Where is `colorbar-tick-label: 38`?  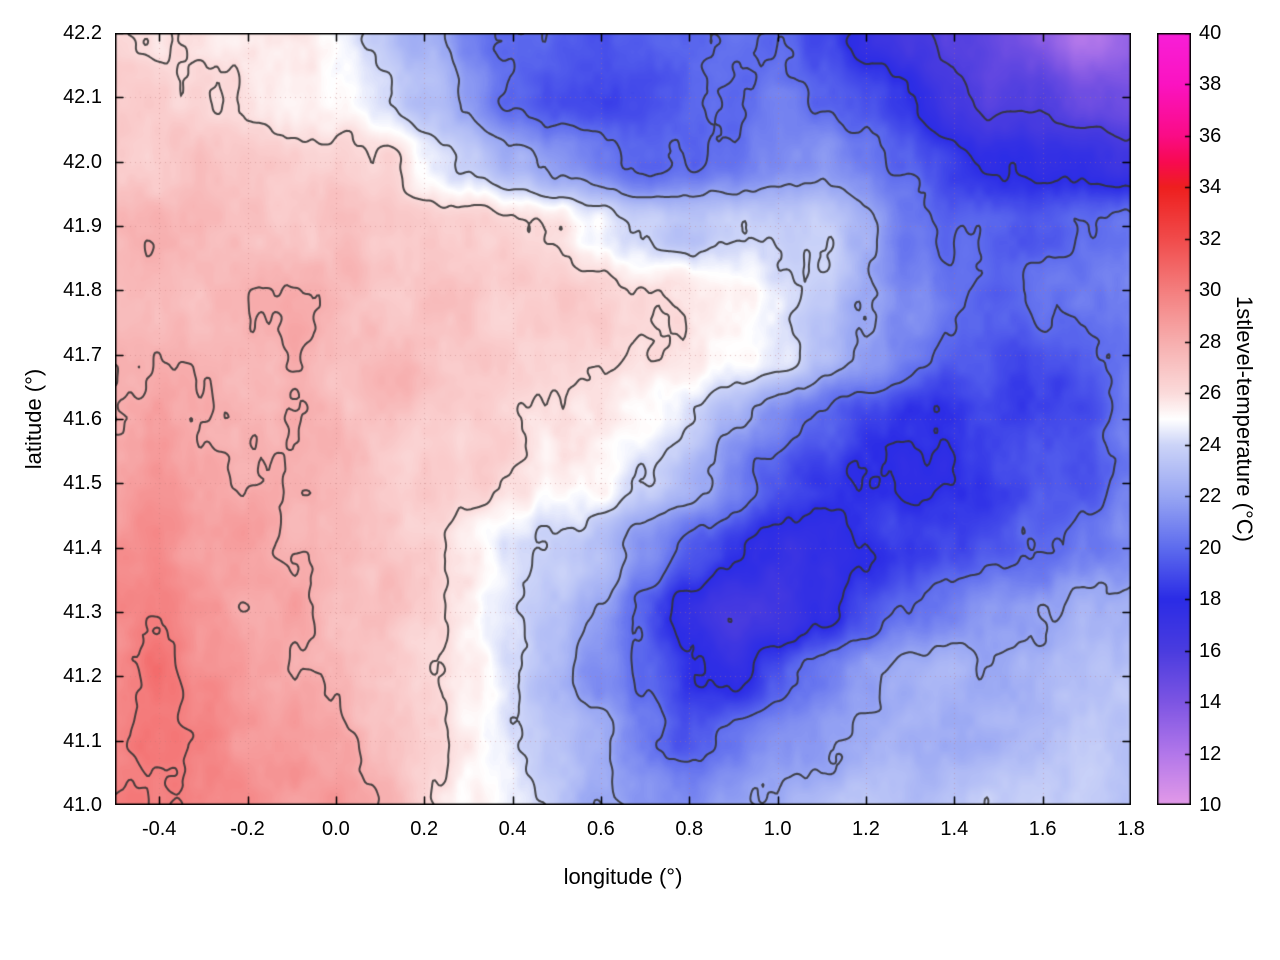 colorbar-tick-label: 38 is located at coordinates (1210, 84).